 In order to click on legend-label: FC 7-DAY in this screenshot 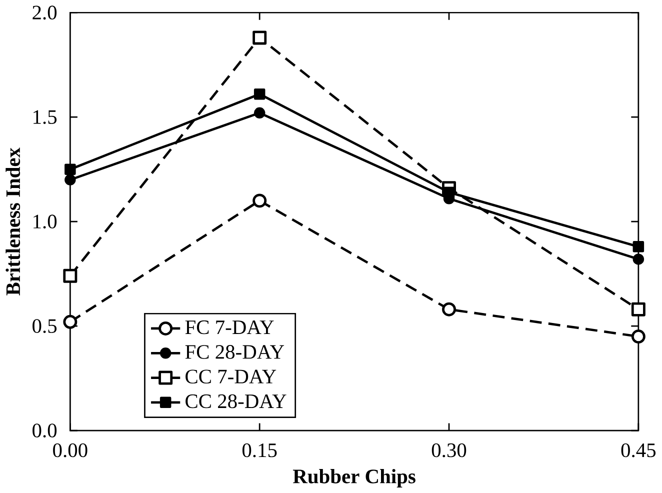, I will do `click(229, 327)`.